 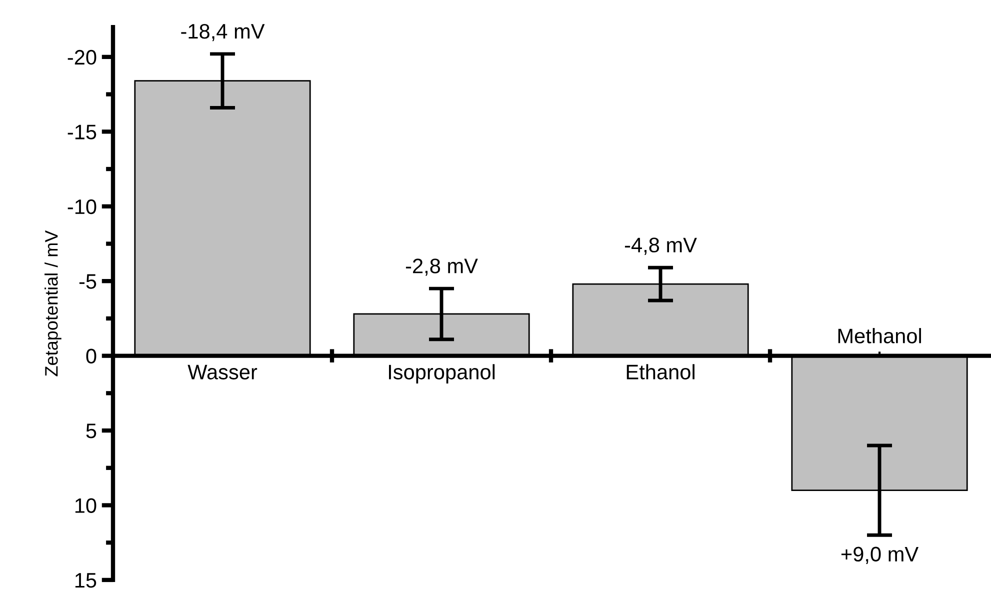 I want to click on x-tick-label: Isopropanol, so click(x=441, y=374).